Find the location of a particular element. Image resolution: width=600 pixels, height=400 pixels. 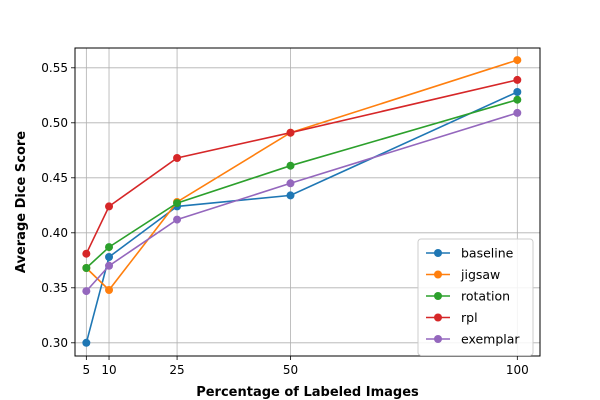

x-tick-label: 100 is located at coordinates (517, 370).